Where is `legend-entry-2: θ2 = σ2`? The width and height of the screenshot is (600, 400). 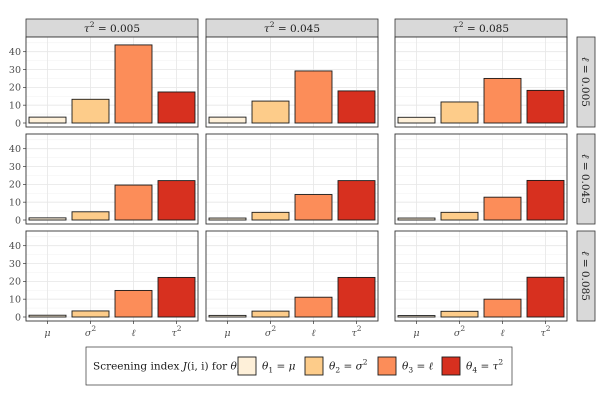
legend-entry-2: θ2 = σ2 is located at coordinates (336, 366).